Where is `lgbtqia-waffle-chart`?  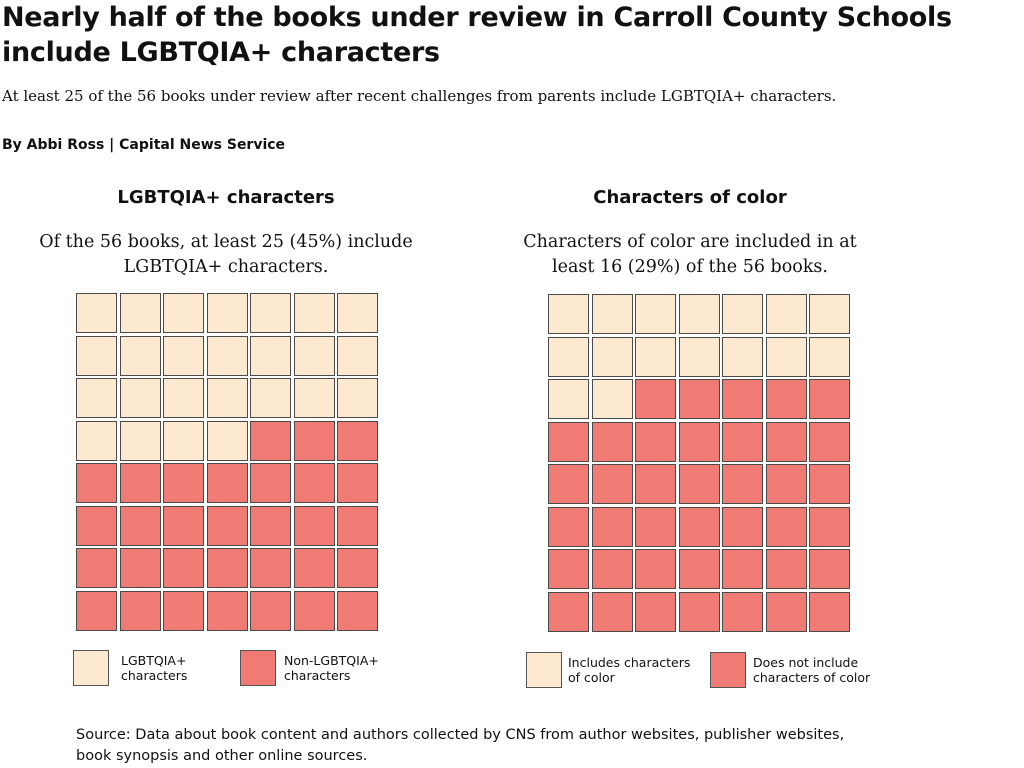
lgbtqia-waffle-chart is located at coordinates (227, 462).